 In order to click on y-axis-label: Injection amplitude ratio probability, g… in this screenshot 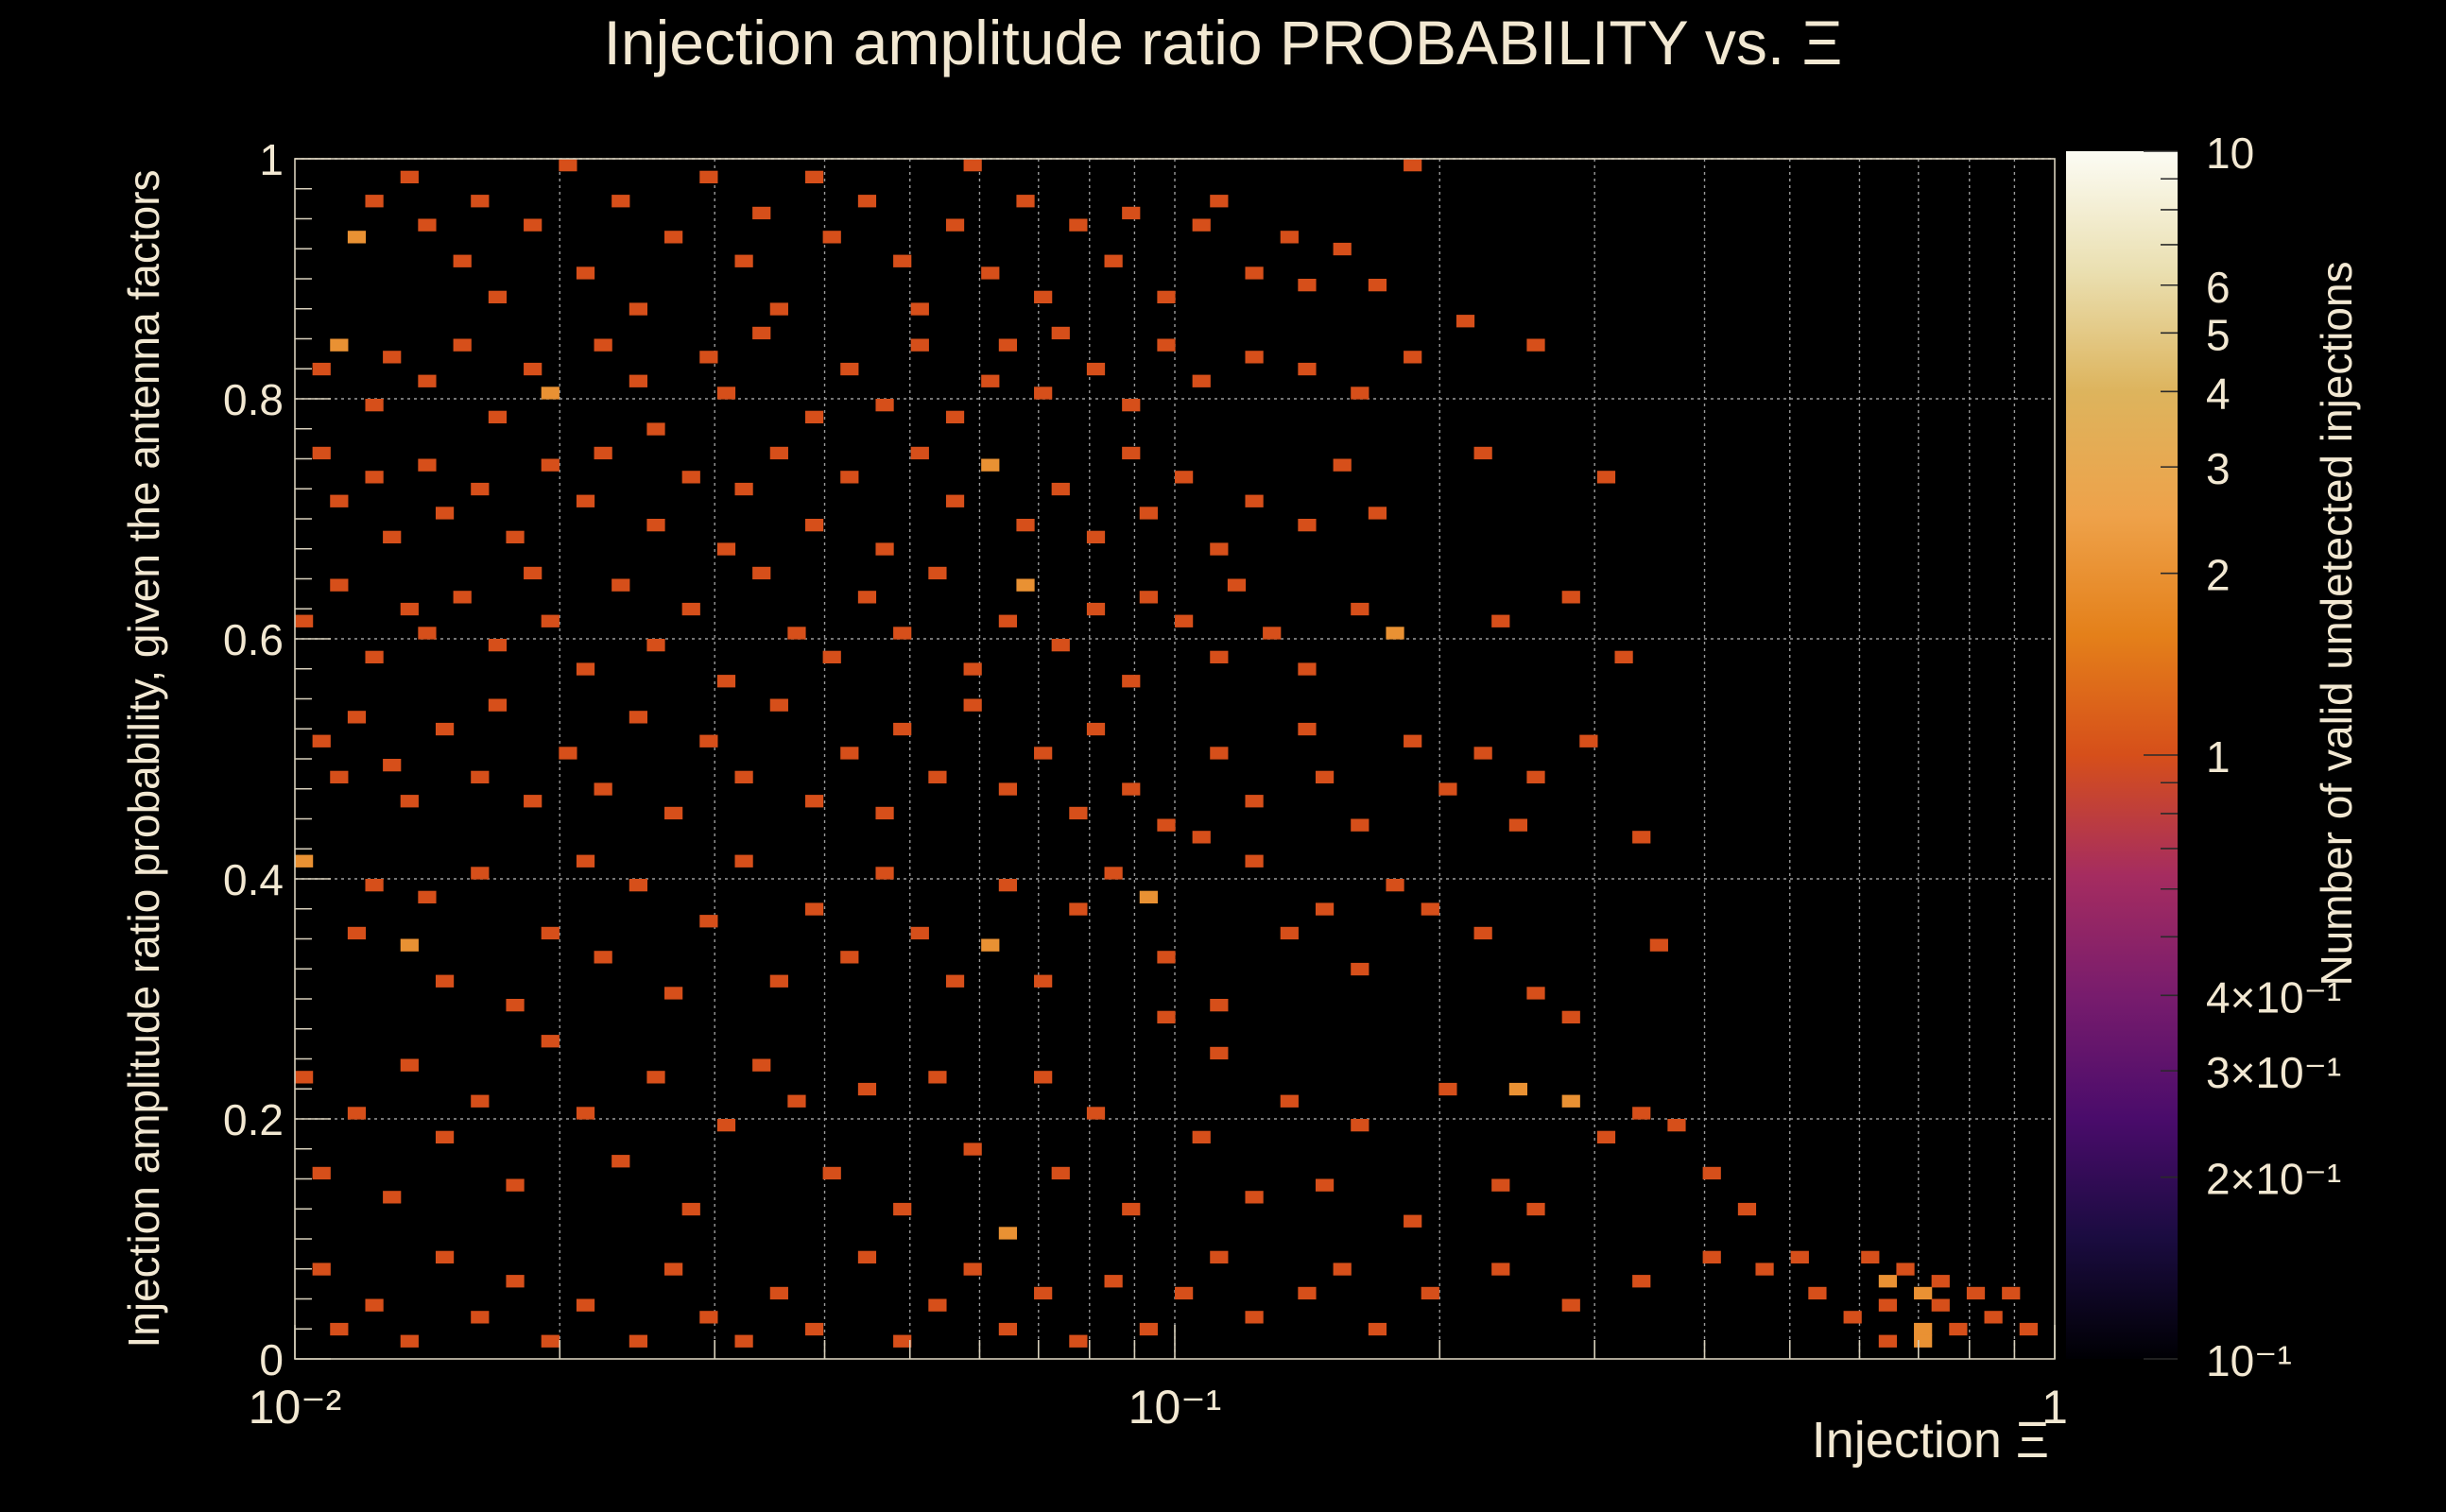, I will do `click(143, 758)`.